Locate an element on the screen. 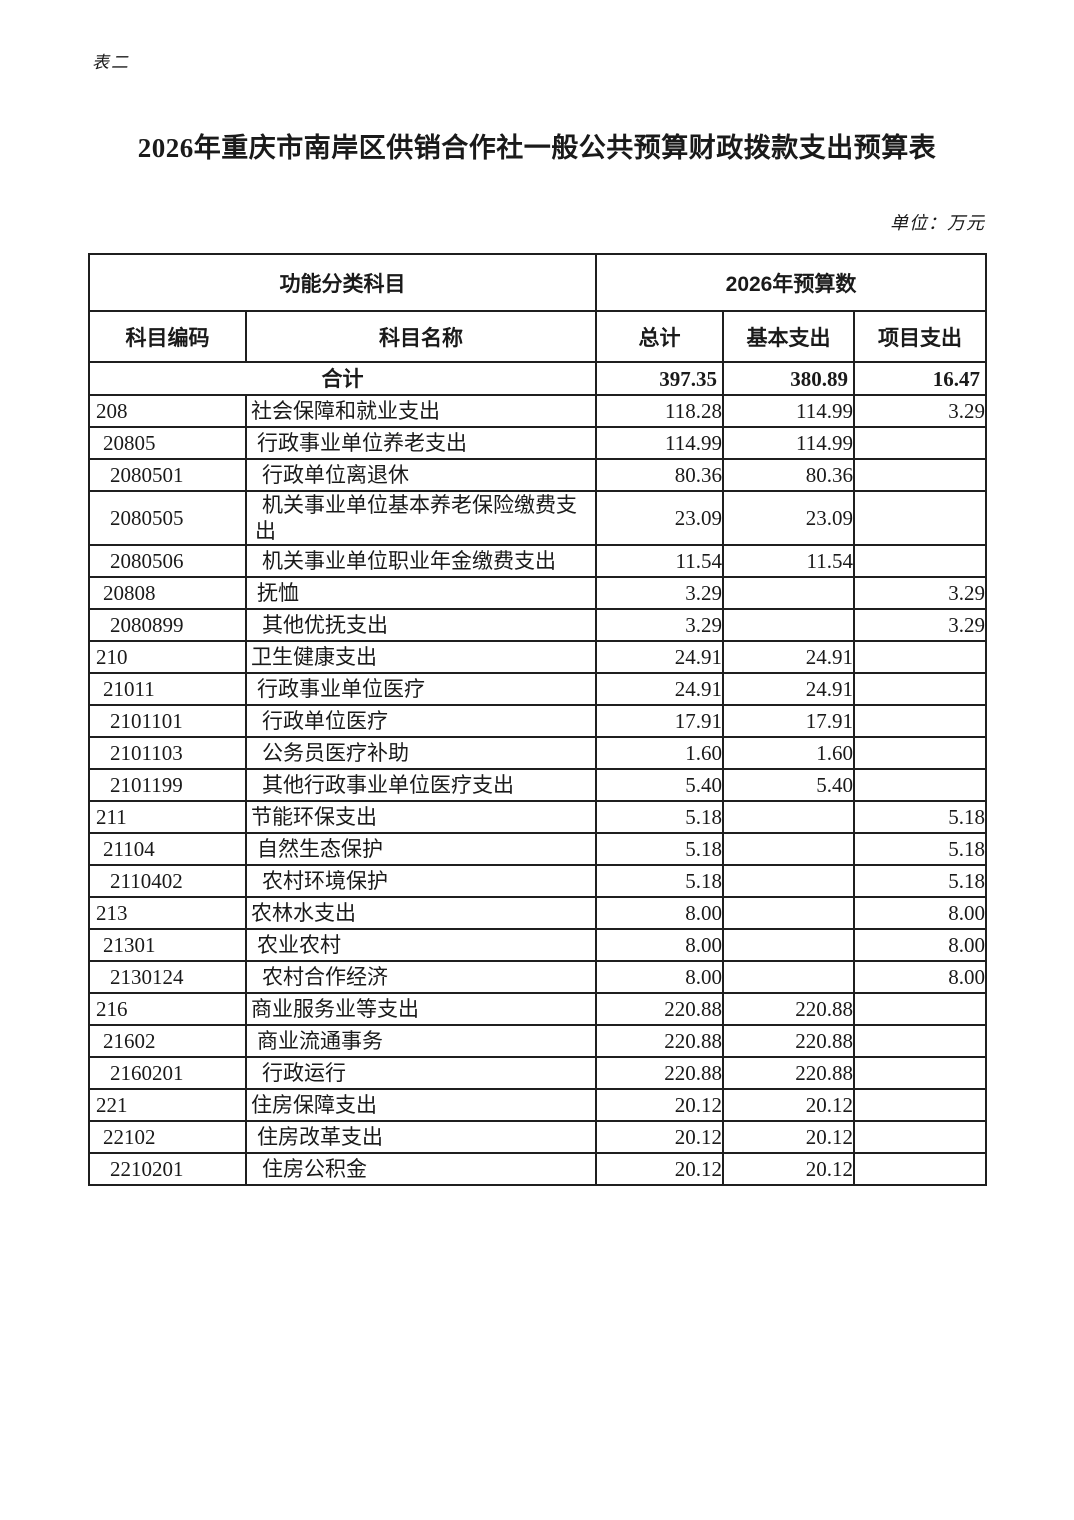 This screenshot has width=1074, height=1520. subject-name: 行政事业单位医疗 is located at coordinates (421, 689).